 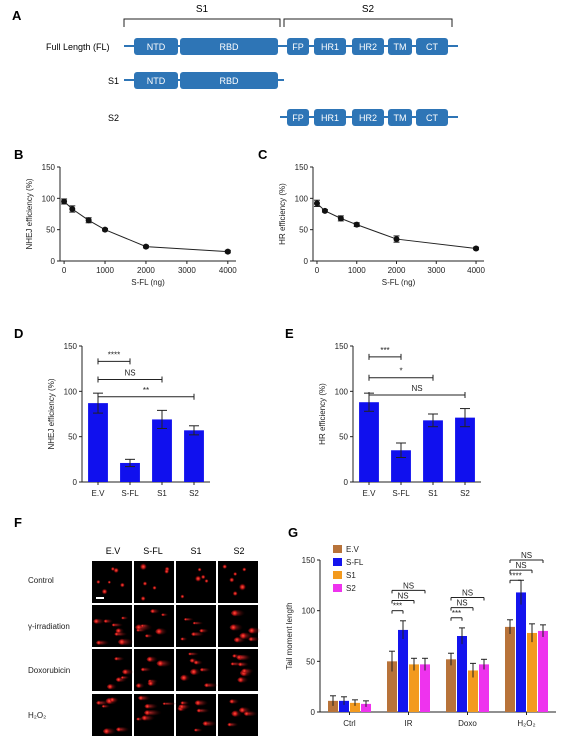 I want to click on panel-e-y-tick-label: 50, so click(x=343, y=437).